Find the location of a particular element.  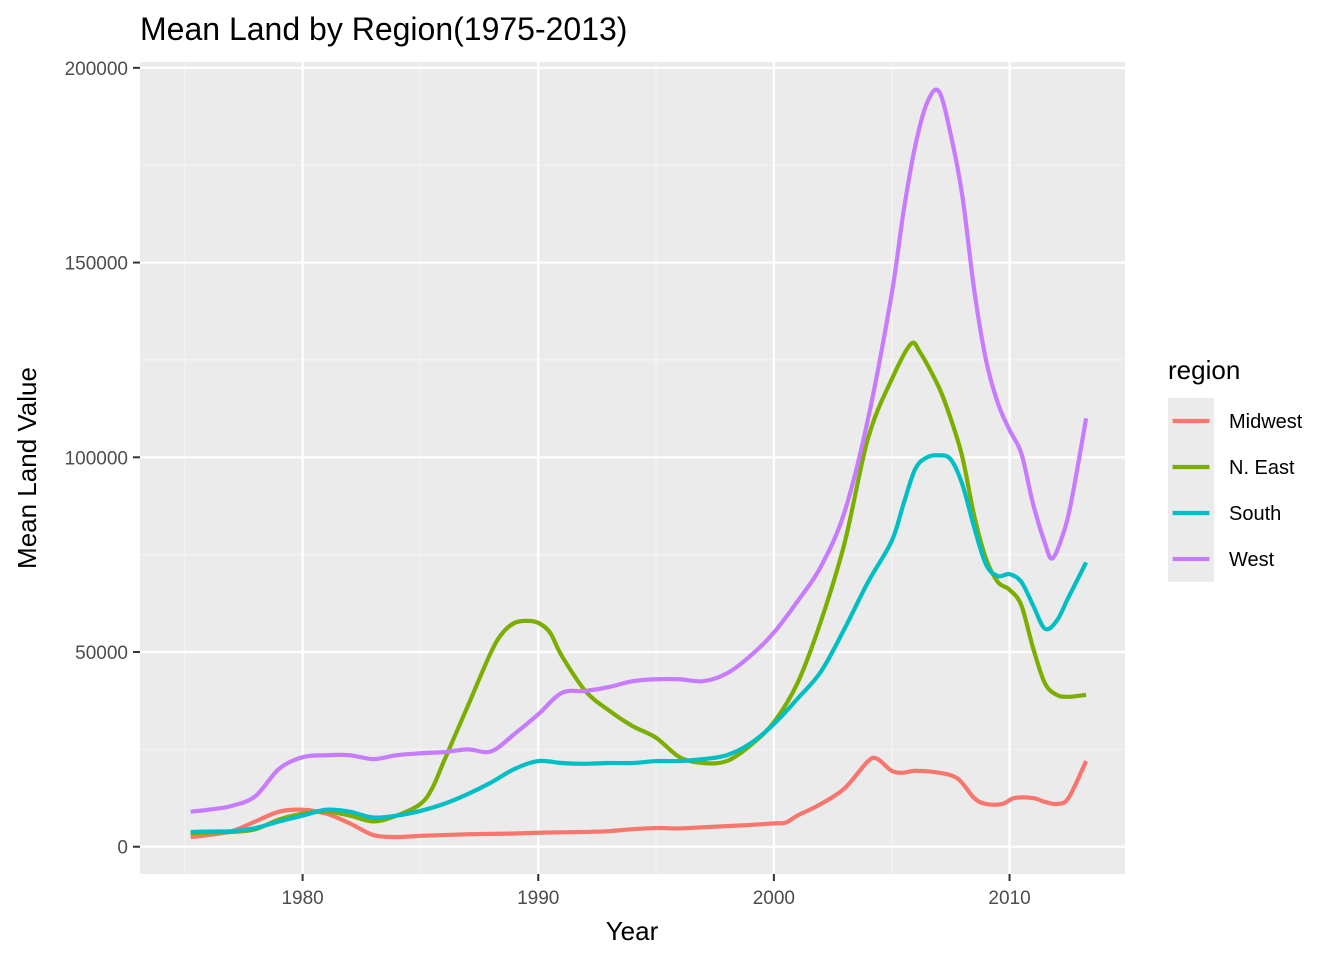

y-tick-label: 50000 is located at coordinates (101, 653).